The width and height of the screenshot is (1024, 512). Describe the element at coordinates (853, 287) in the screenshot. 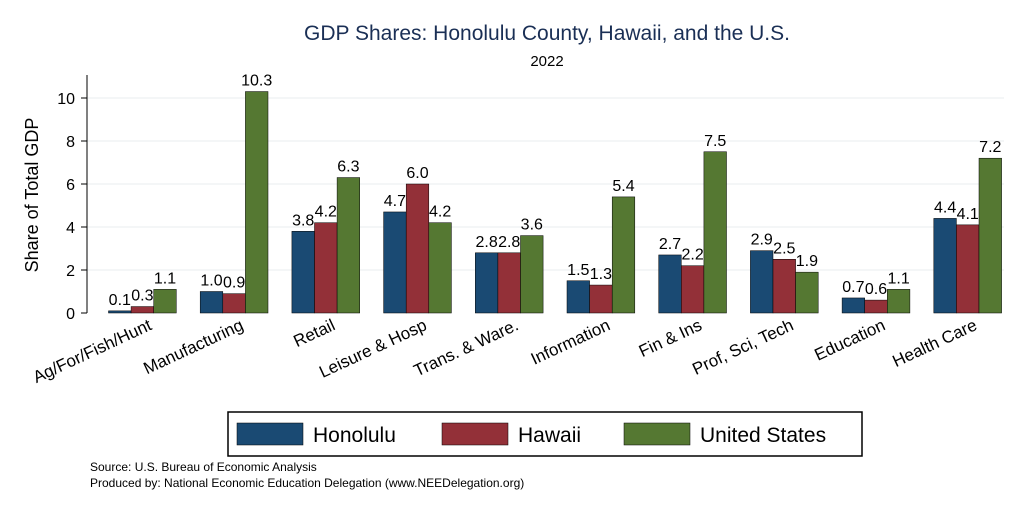

I see `data-label: 0.7` at that location.